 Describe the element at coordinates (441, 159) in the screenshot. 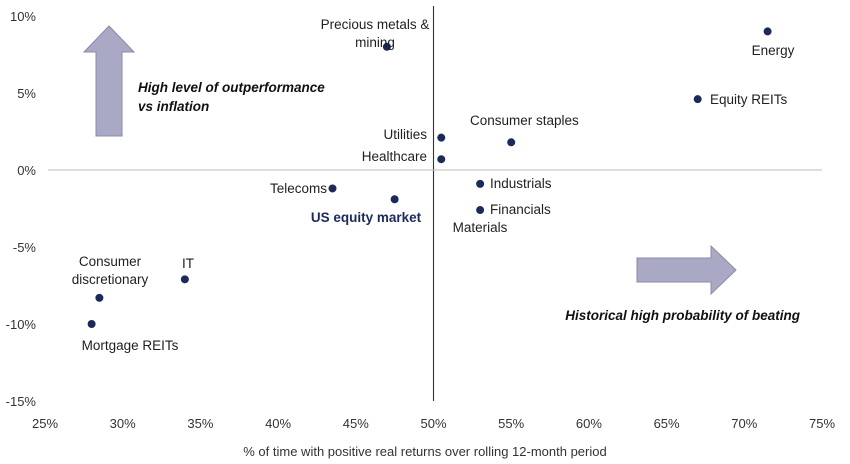

I see `point-healthcare` at that location.